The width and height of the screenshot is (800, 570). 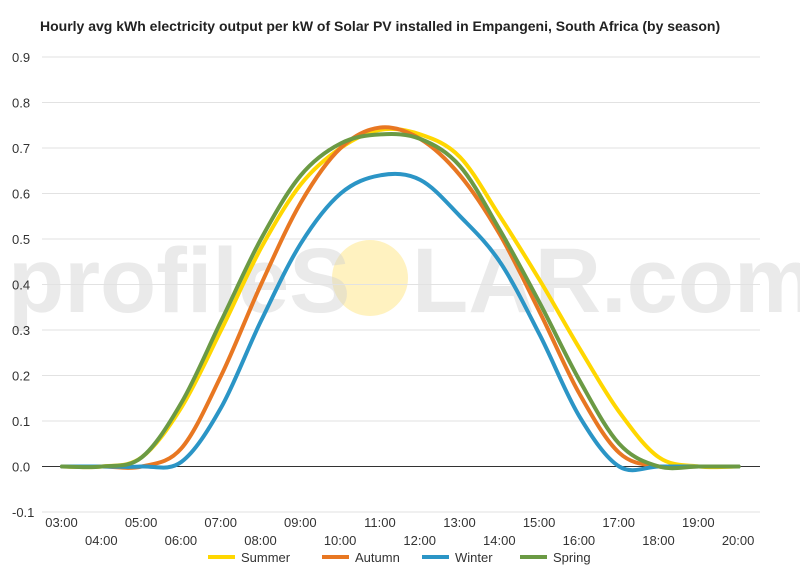 I want to click on x-tick-label: 10:00, so click(x=340, y=540).